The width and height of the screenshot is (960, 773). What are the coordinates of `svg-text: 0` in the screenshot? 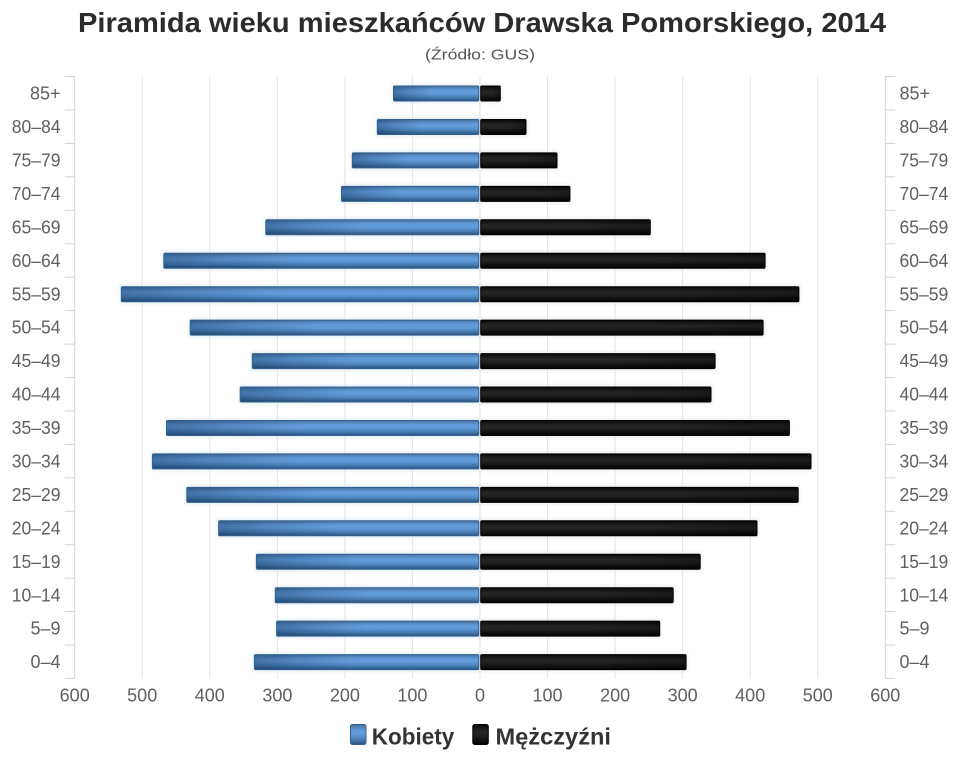 It's located at (480, 696).